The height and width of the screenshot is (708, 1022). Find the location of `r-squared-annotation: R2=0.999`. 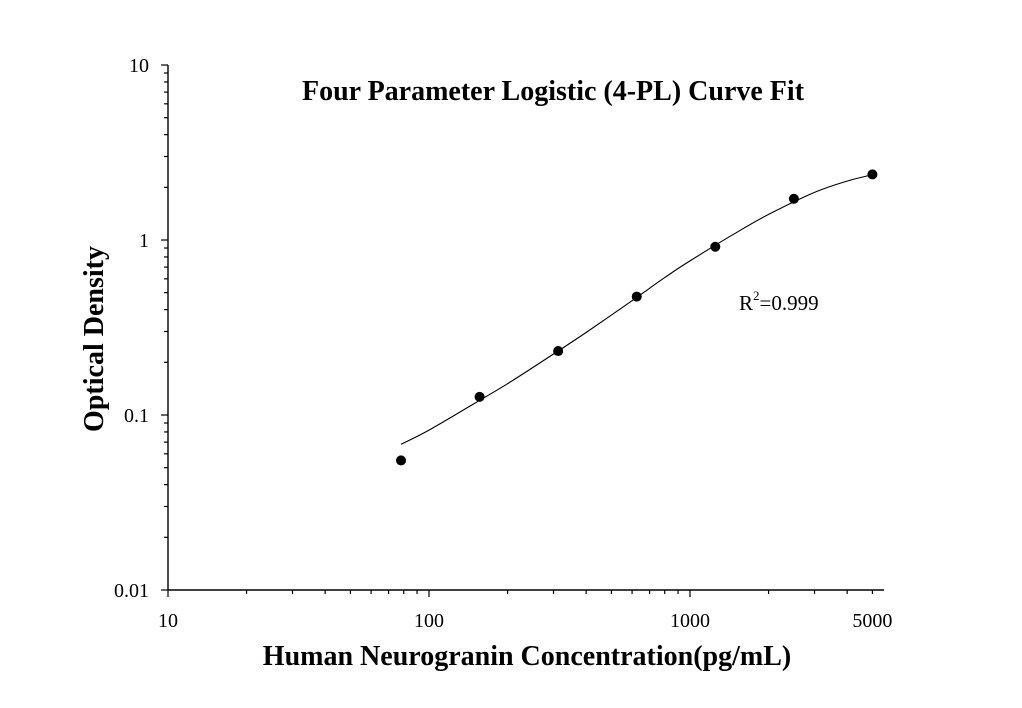

r-squared-annotation: R2=0.999 is located at coordinates (779, 301).